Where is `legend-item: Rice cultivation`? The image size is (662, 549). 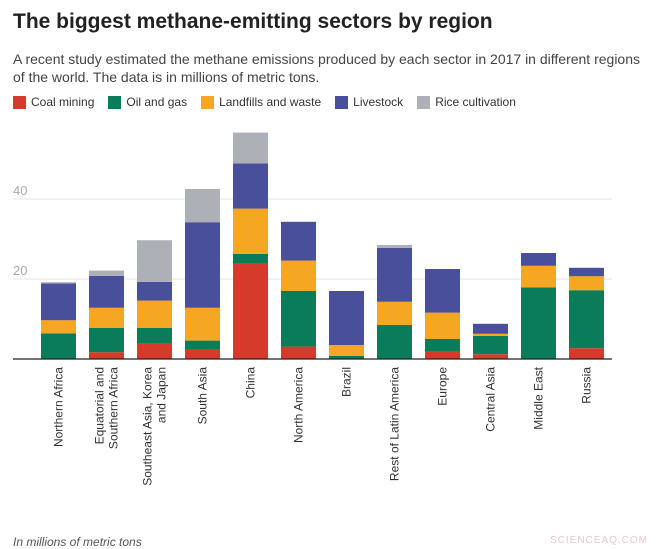
legend-item: Rice cultivation is located at coordinates (466, 102).